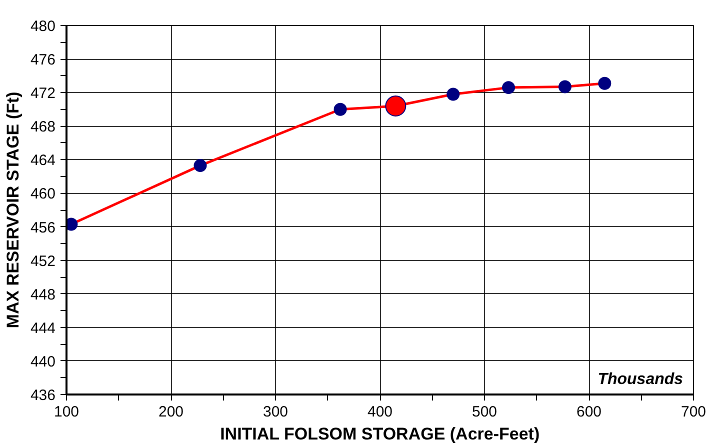 The image size is (720, 448). What do you see at coordinates (43, 194) in the screenshot?
I see `y-tick-label: 460` at bounding box center [43, 194].